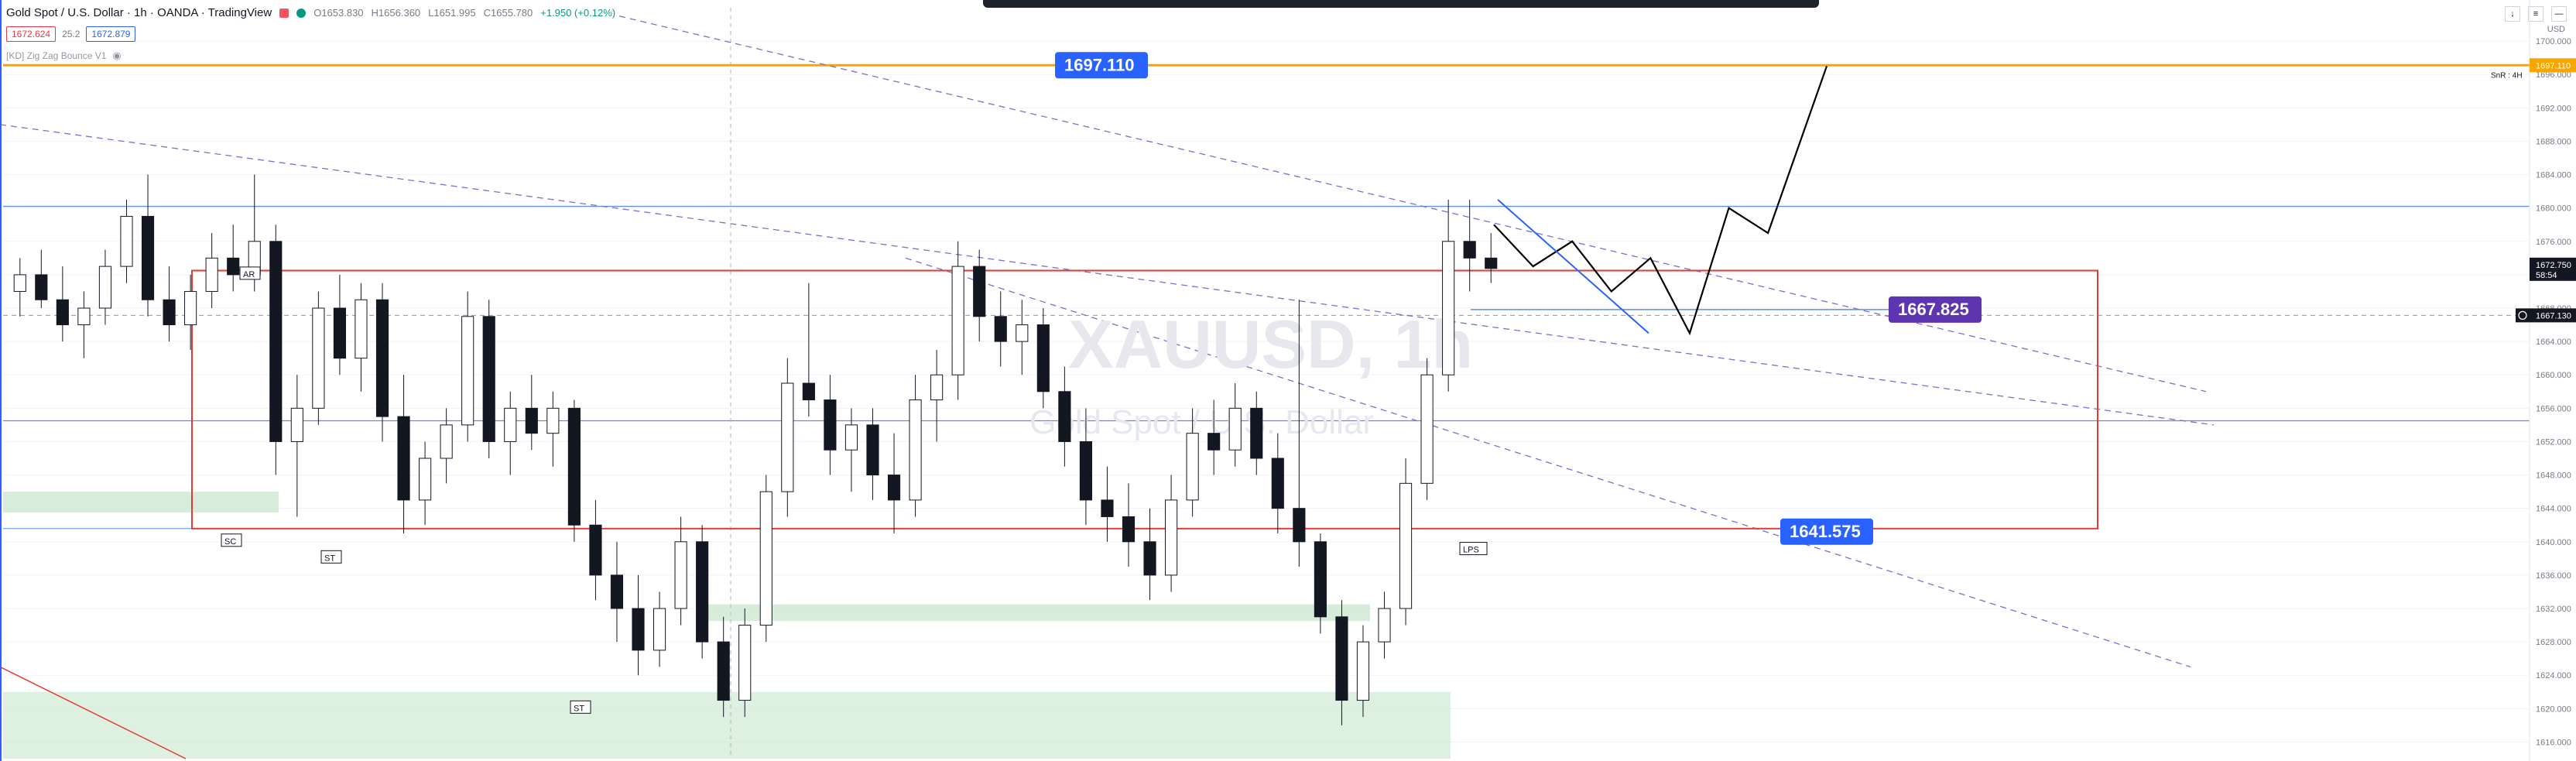  Describe the element at coordinates (32, 34) in the screenshot. I see `sell-button: 1672.624` at that location.